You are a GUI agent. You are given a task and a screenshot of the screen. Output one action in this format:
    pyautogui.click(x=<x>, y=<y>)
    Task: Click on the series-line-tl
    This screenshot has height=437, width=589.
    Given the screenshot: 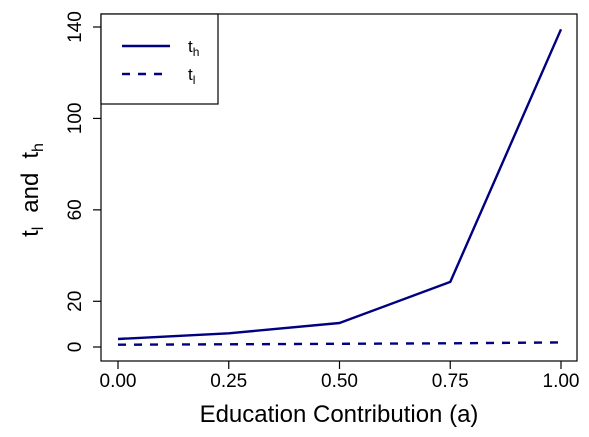 What is the action you would take?
    pyautogui.click(x=339, y=343)
    